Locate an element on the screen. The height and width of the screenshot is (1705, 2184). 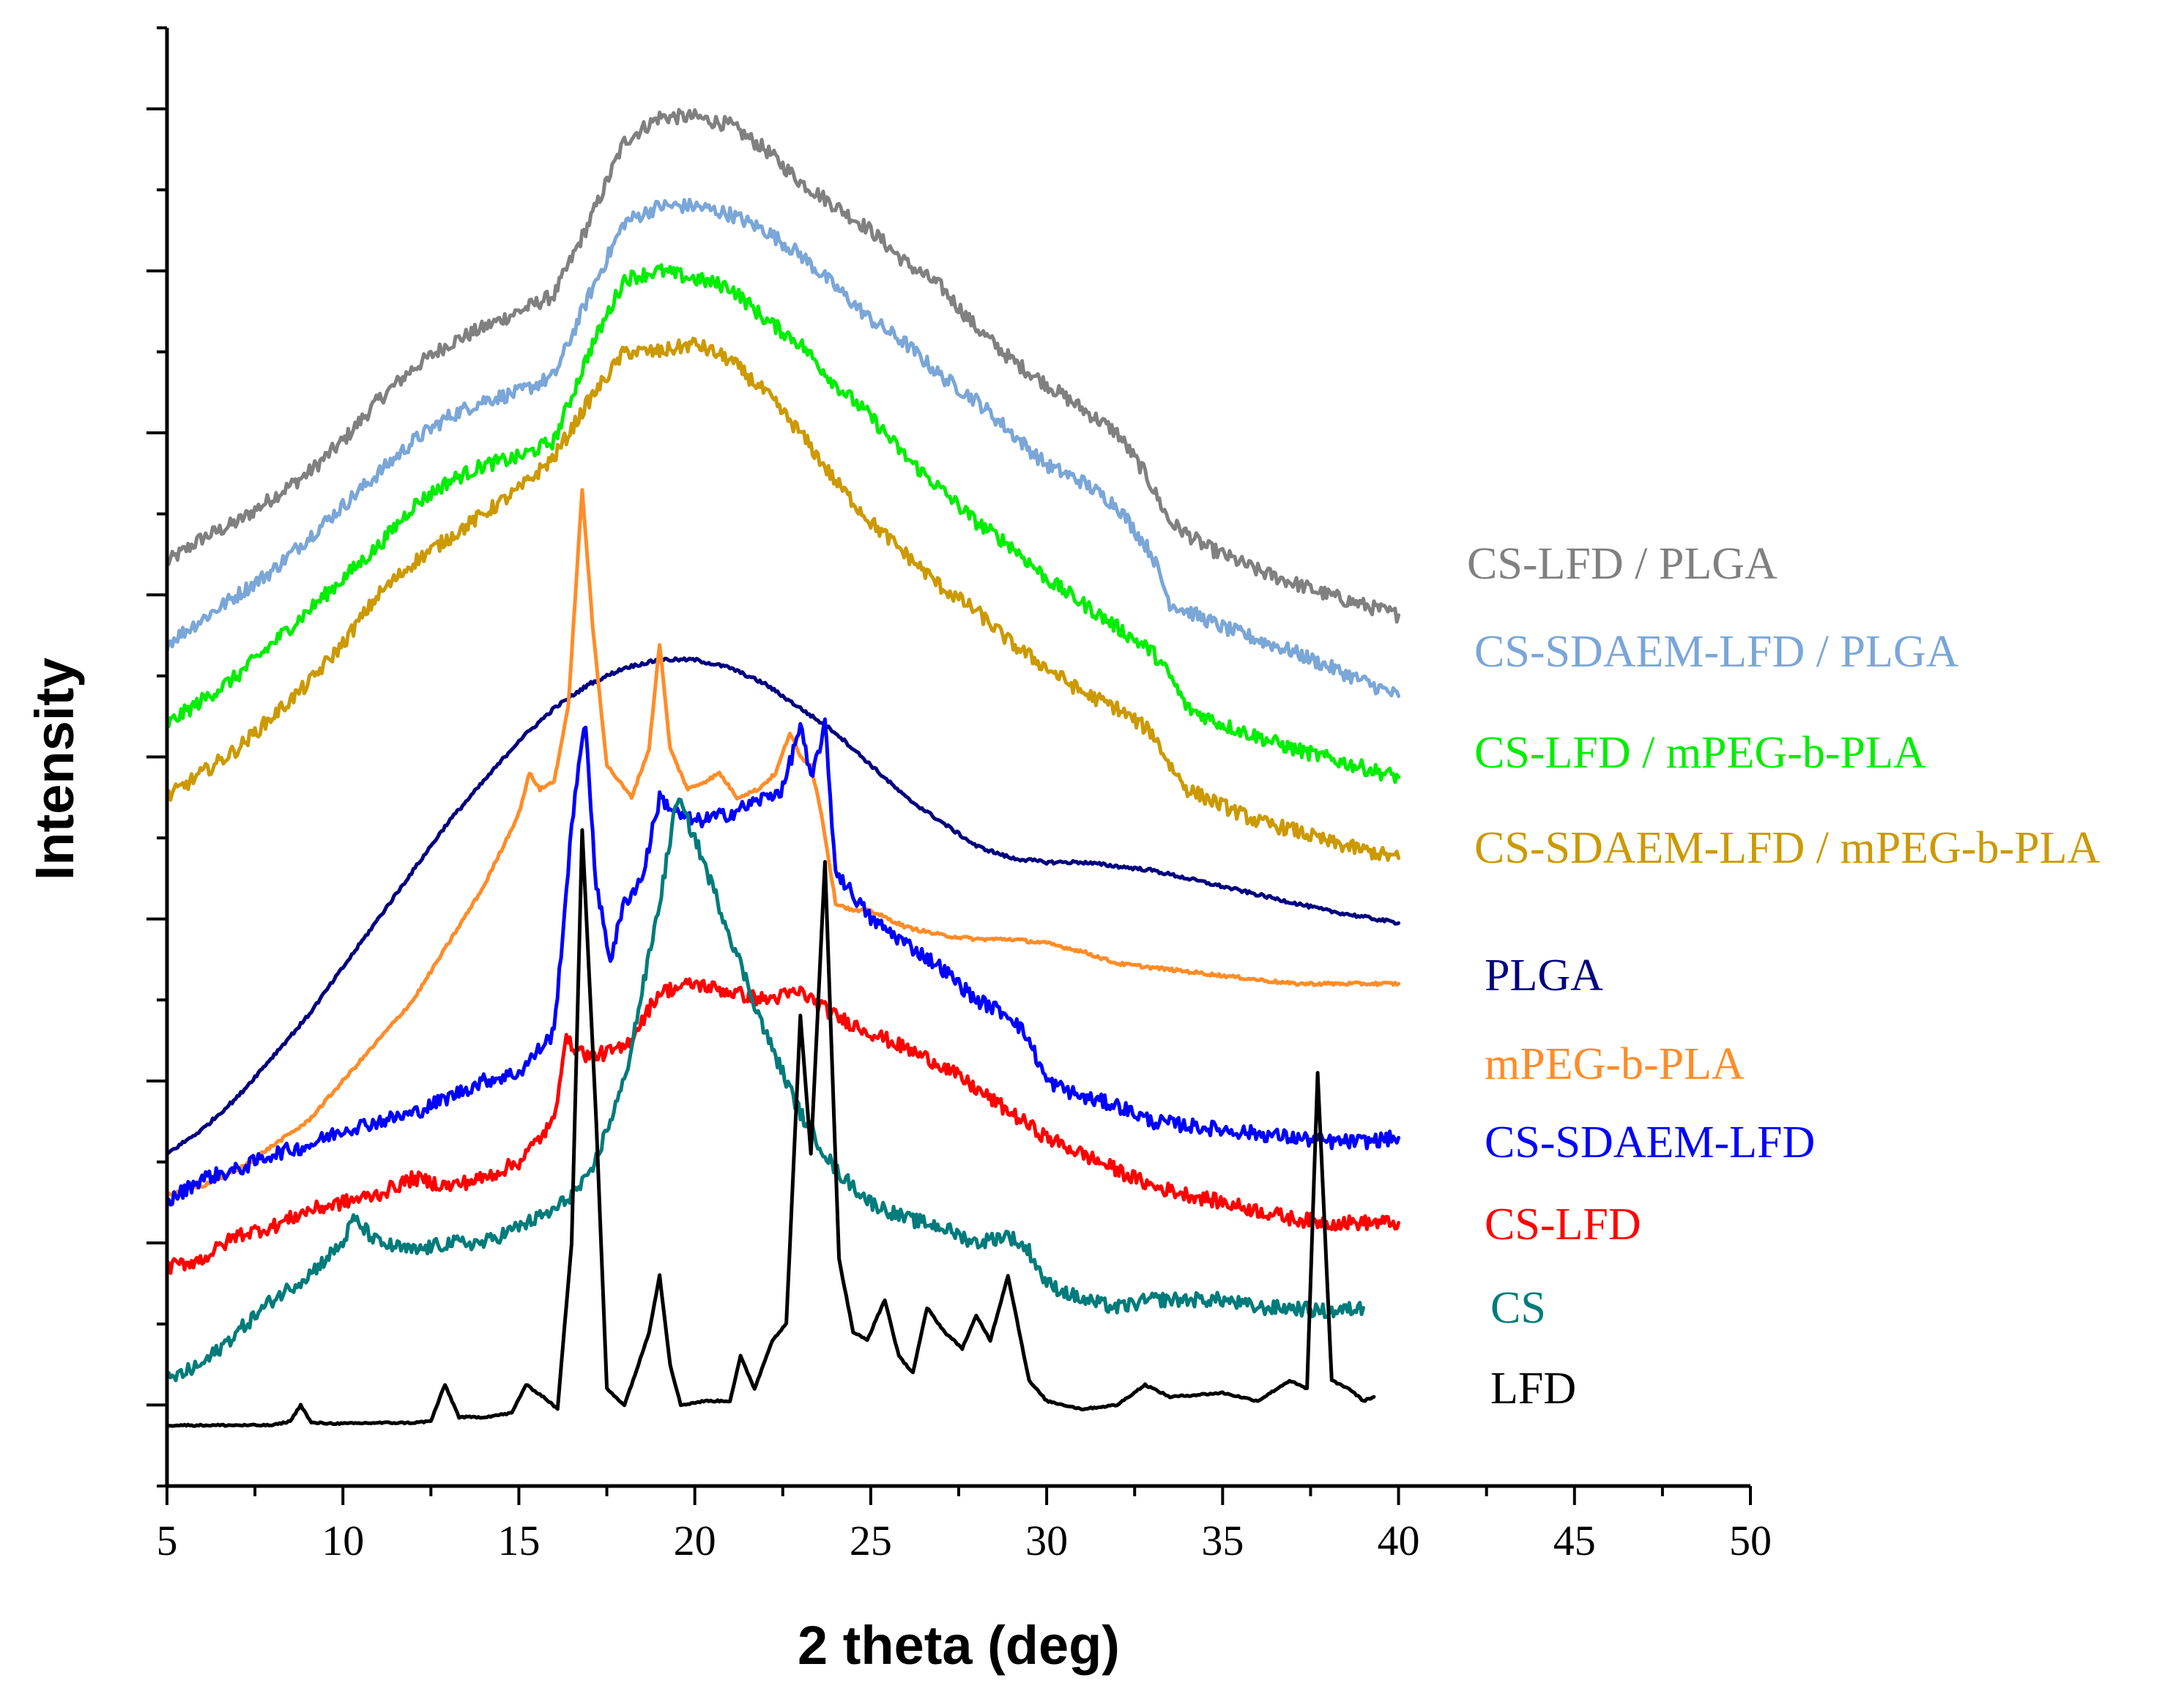
legend-label-plga: PLGA is located at coordinates (1544, 975).